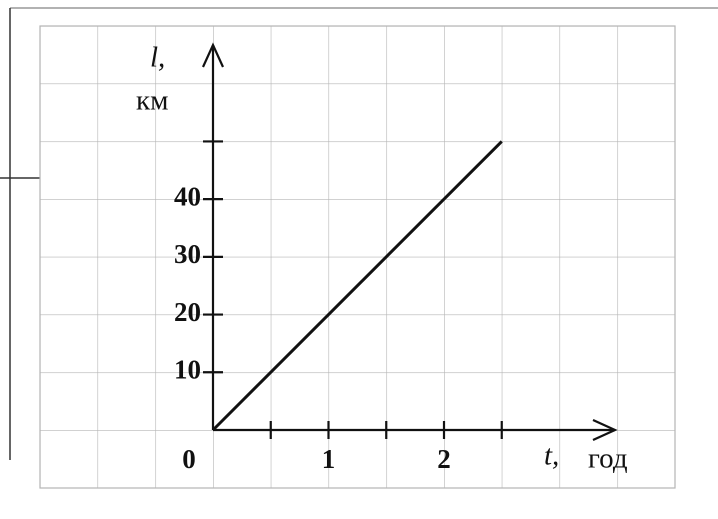 The image size is (718, 519). What do you see at coordinates (152, 101) in the screenshot?
I see `y-unit: км` at bounding box center [152, 101].